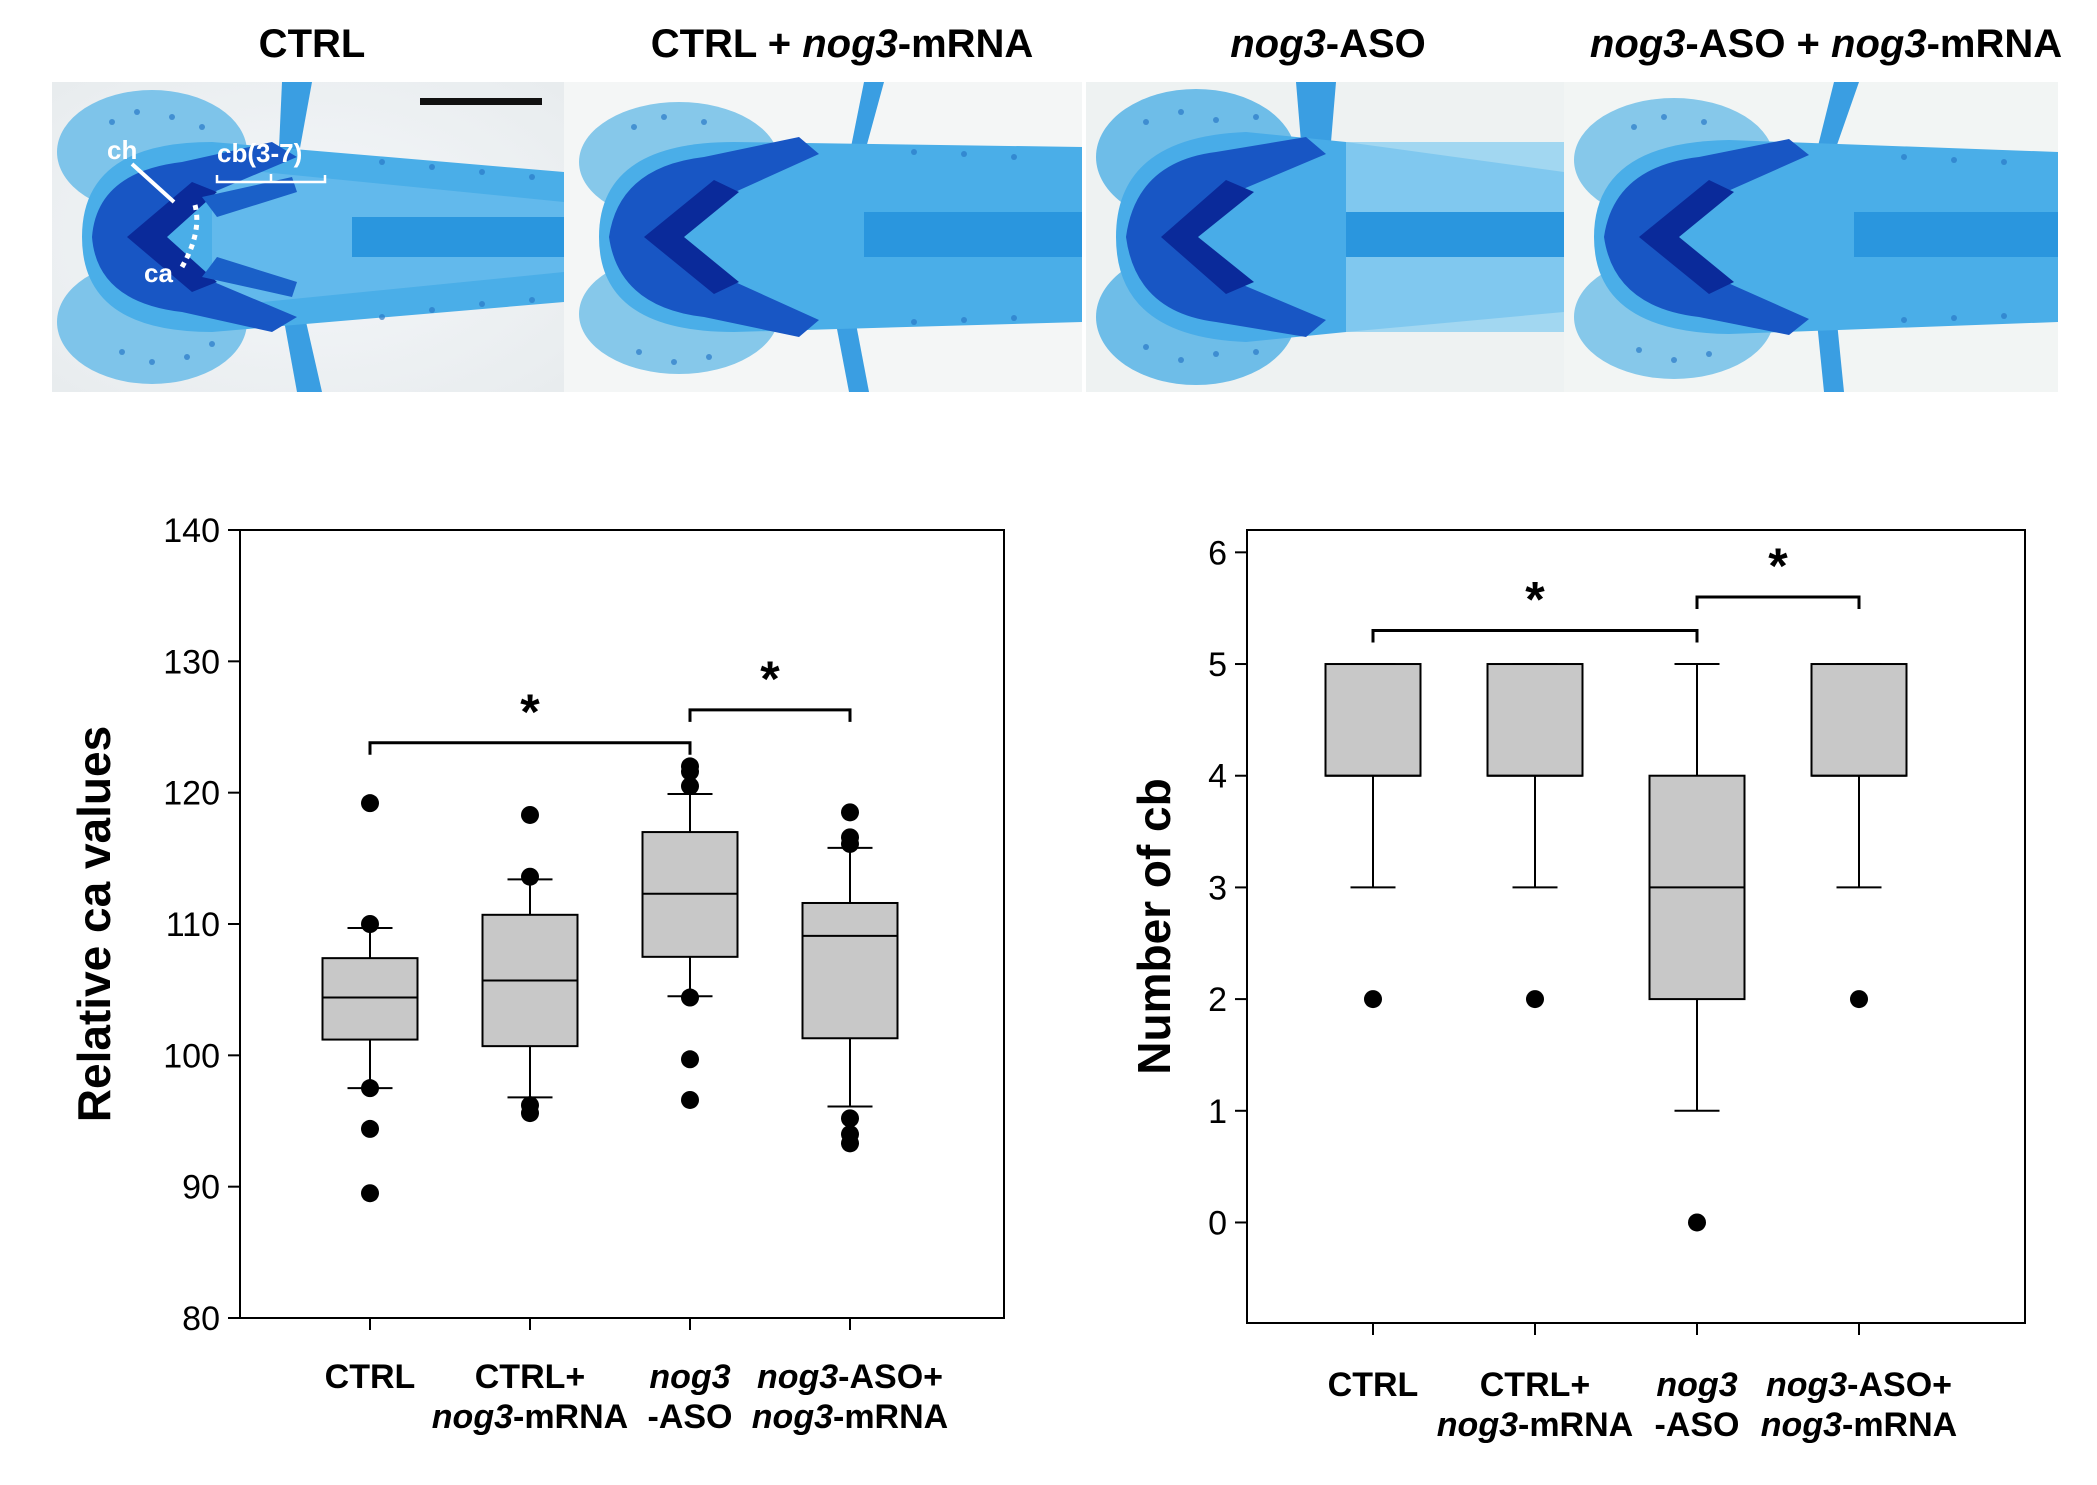 The height and width of the screenshot is (1485, 2097). I want to click on chart2-ylabel: Number of cb, so click(1154, 926).